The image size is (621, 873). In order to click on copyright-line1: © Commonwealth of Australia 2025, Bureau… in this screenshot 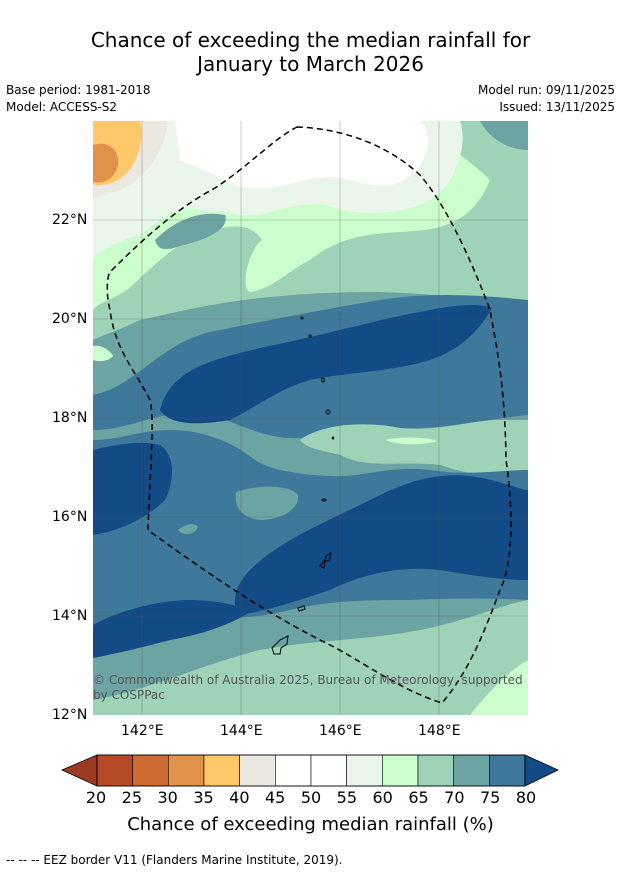, I will do `click(308, 680)`.